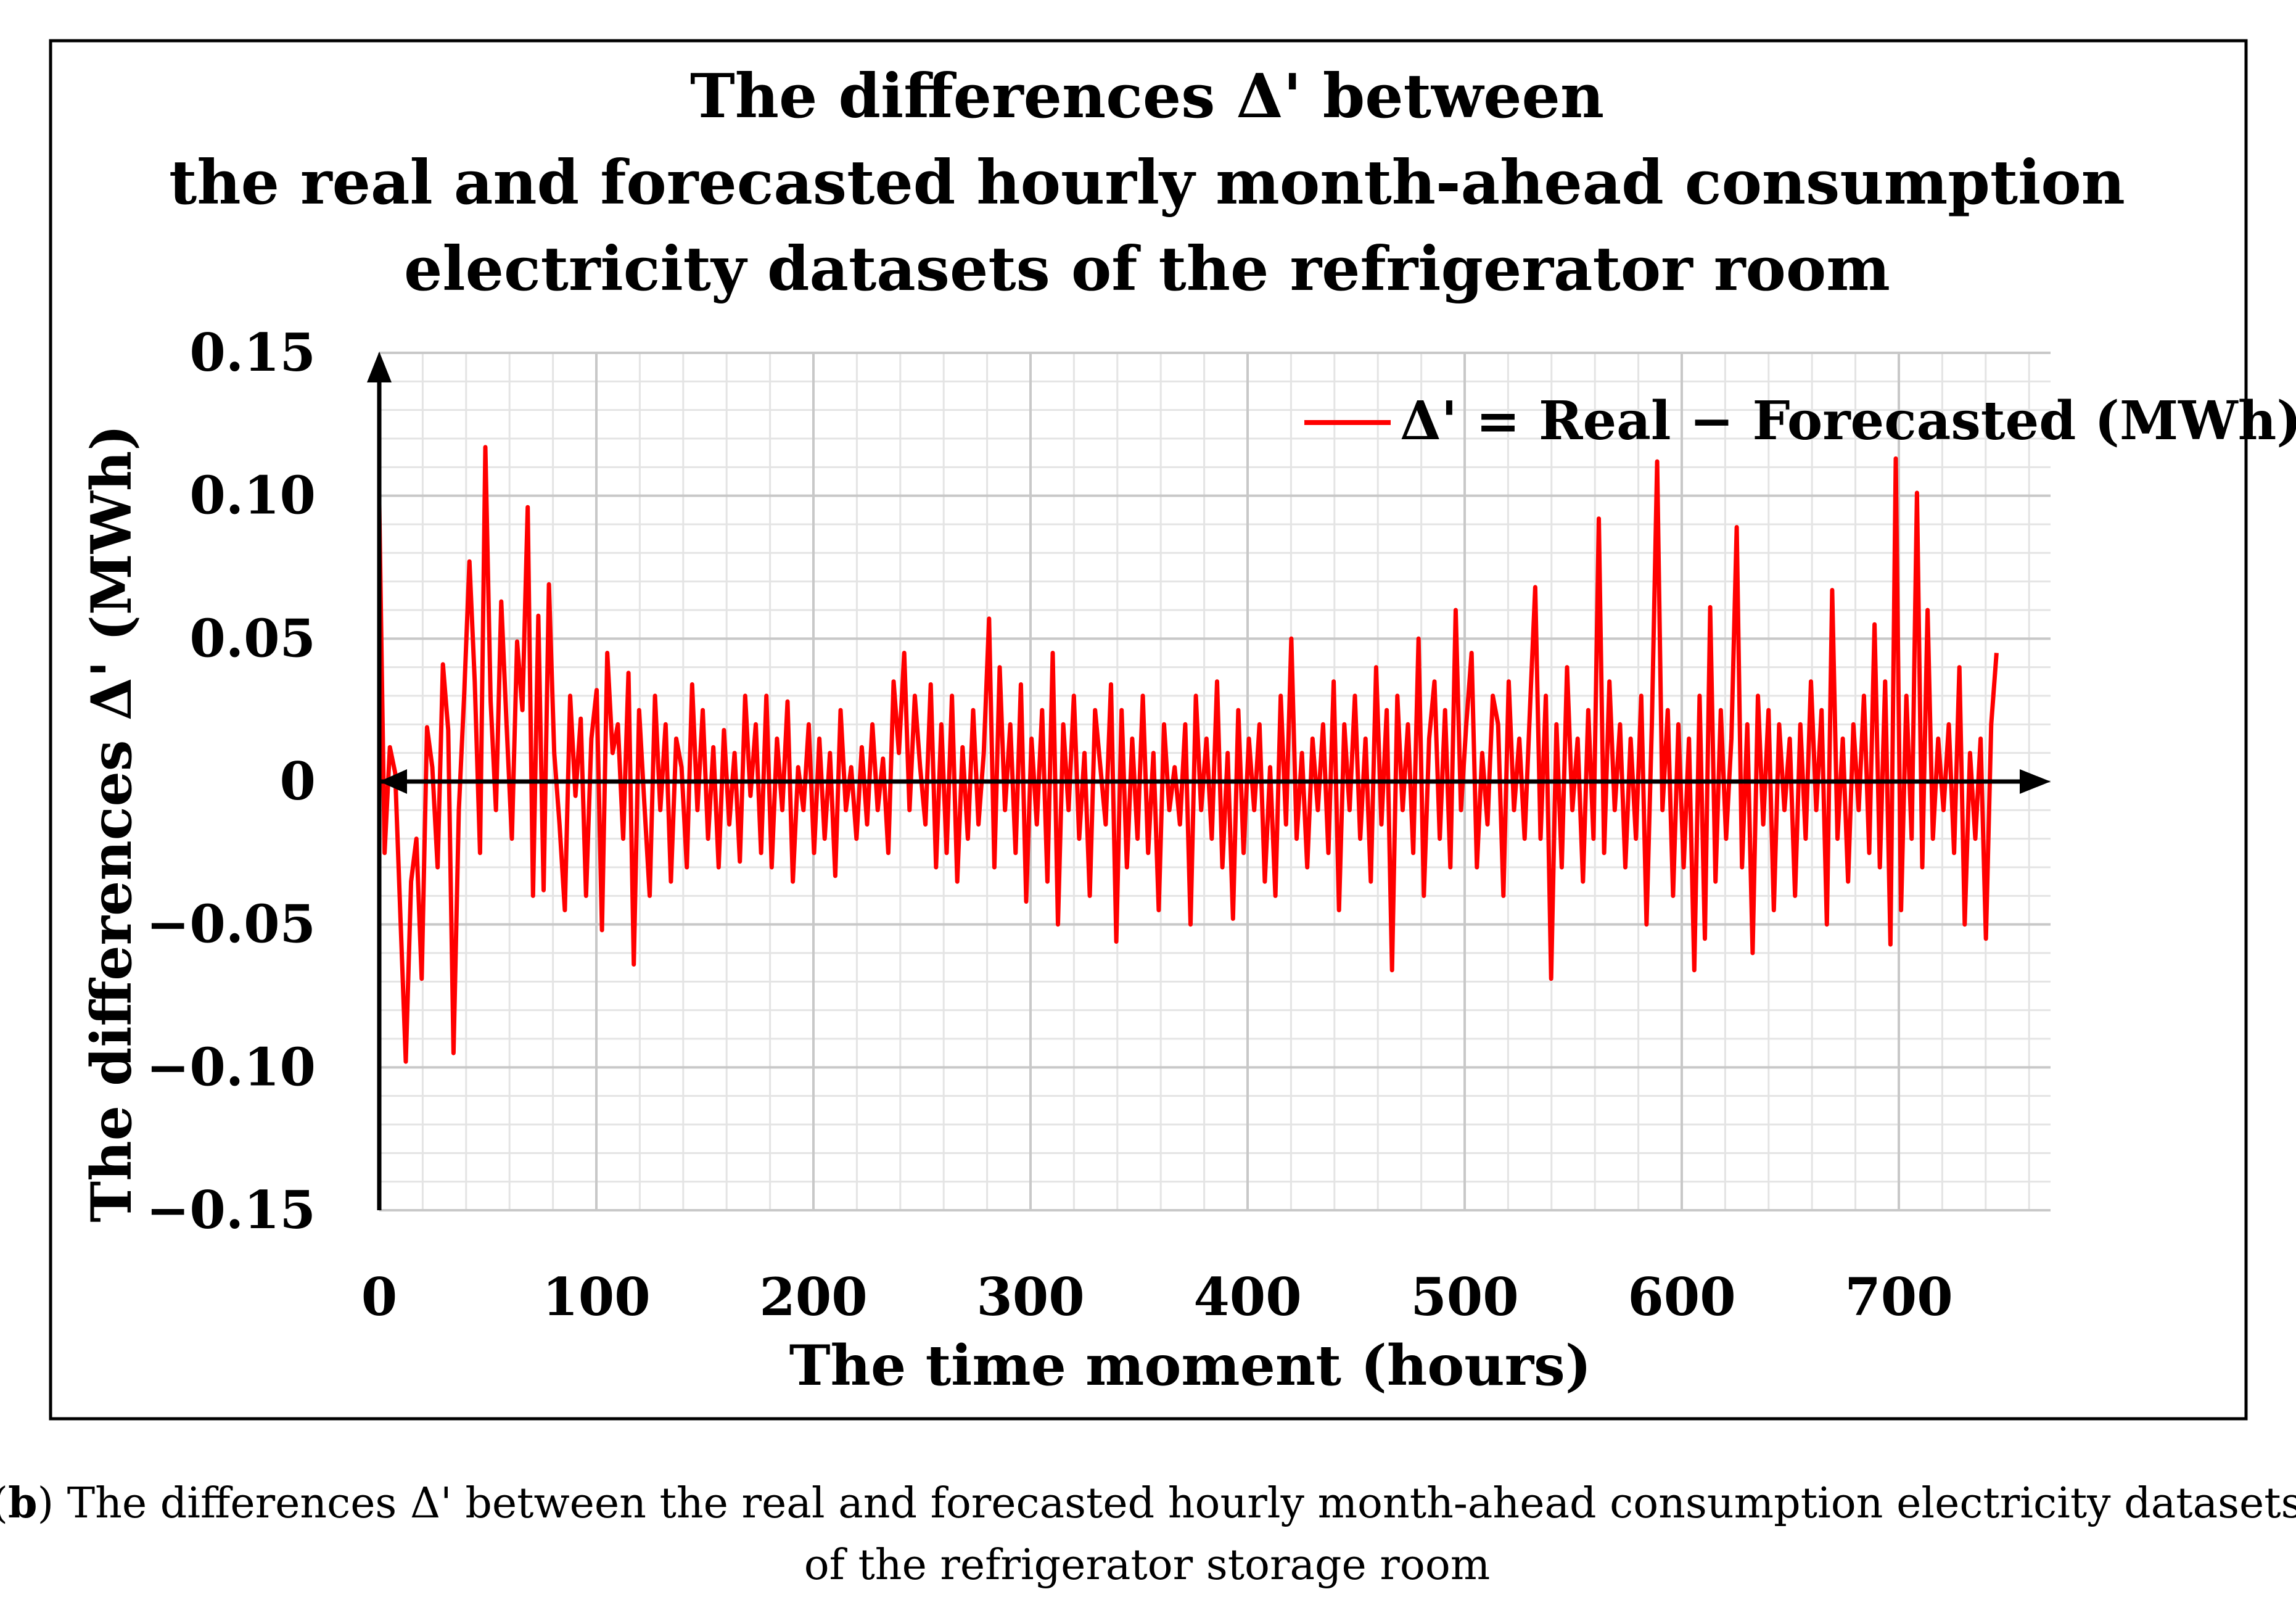 Image resolution: width=2296 pixels, height=1597 pixels. I want to click on y-tick-label: 0, so click(298, 781).